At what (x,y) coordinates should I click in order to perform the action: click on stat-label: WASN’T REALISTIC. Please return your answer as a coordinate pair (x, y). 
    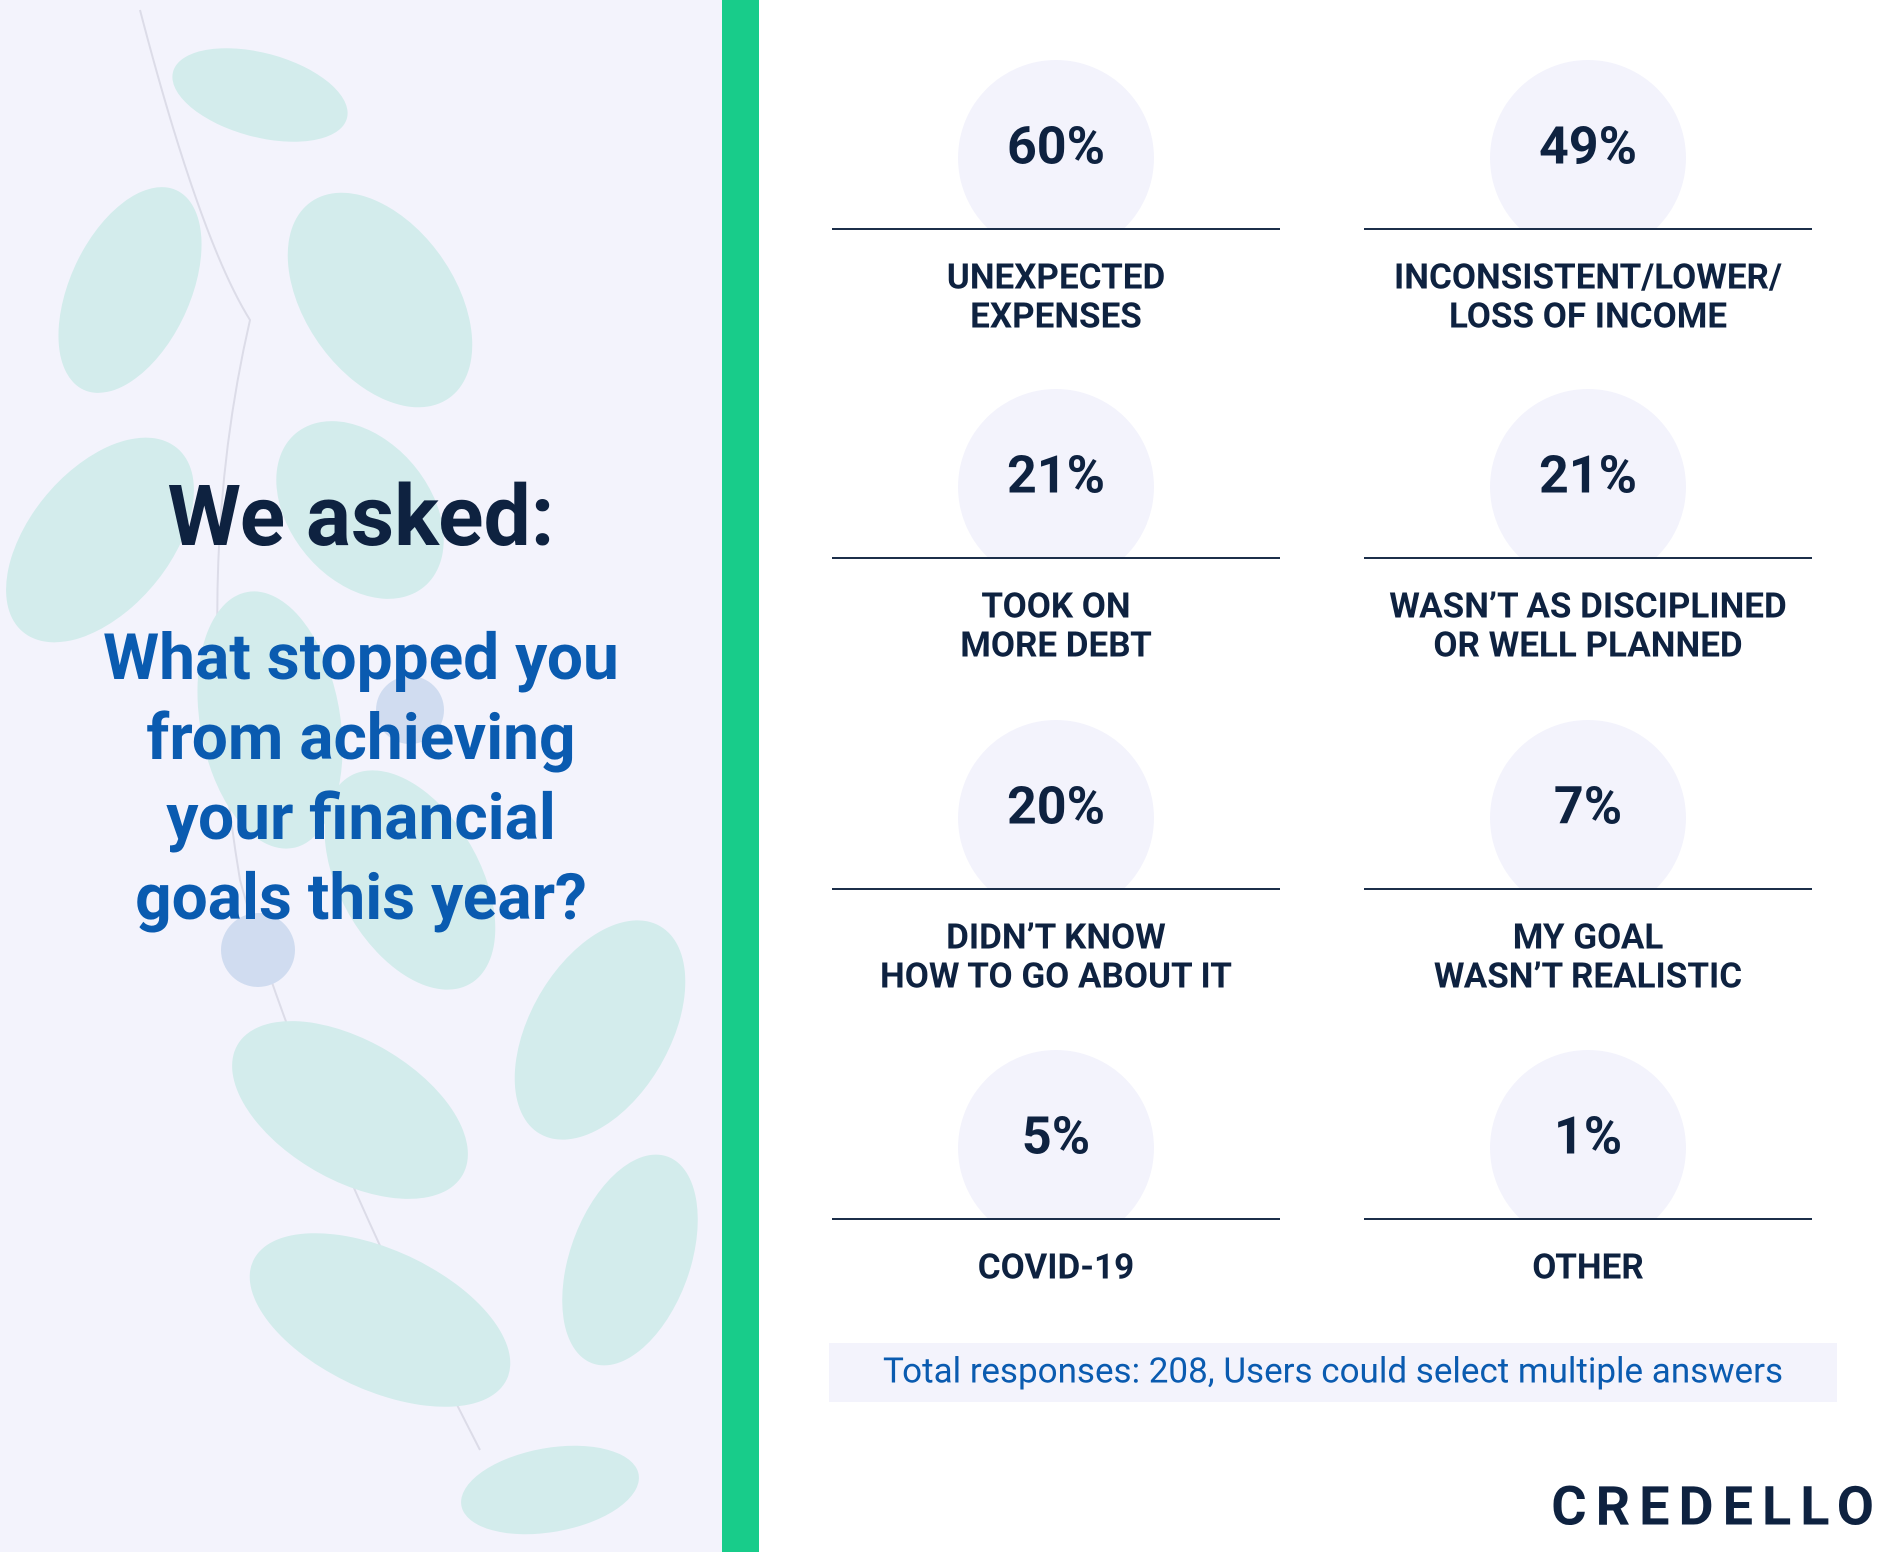
    Looking at the image, I should click on (1588, 975).